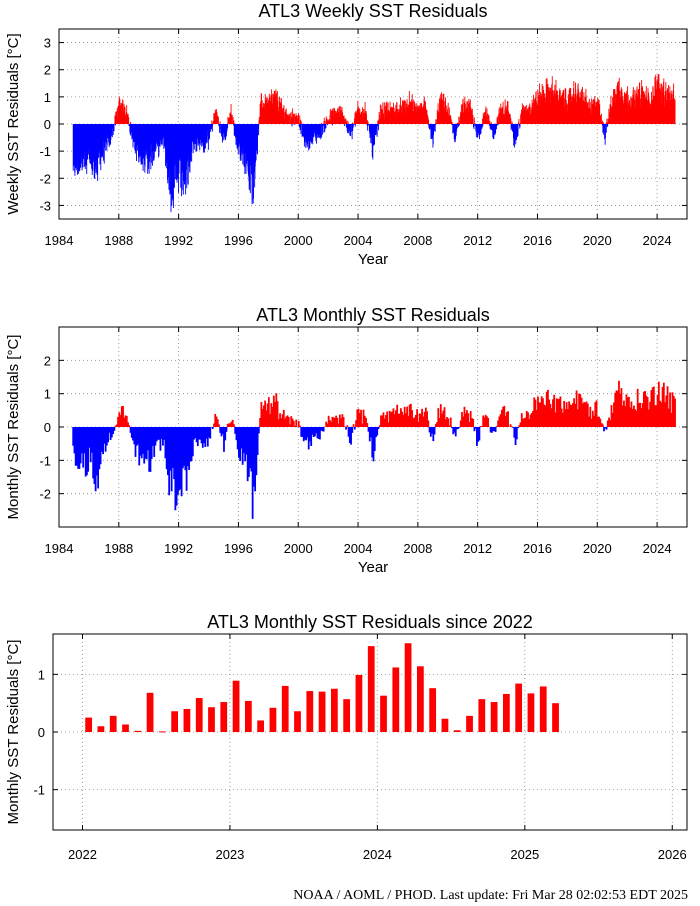  What do you see at coordinates (672, 854) in the screenshot?
I see `x-tick-label: 2026` at bounding box center [672, 854].